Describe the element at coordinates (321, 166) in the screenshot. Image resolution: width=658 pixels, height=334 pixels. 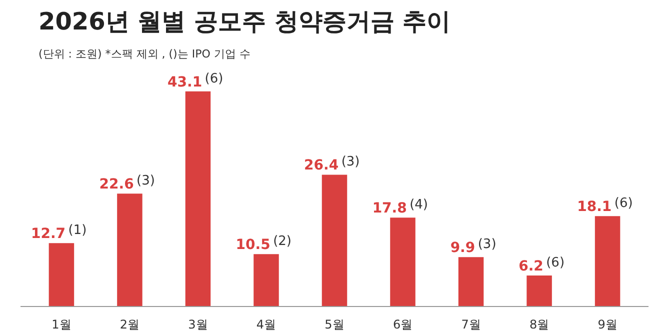
I see `data-label: 26.4` at that location.